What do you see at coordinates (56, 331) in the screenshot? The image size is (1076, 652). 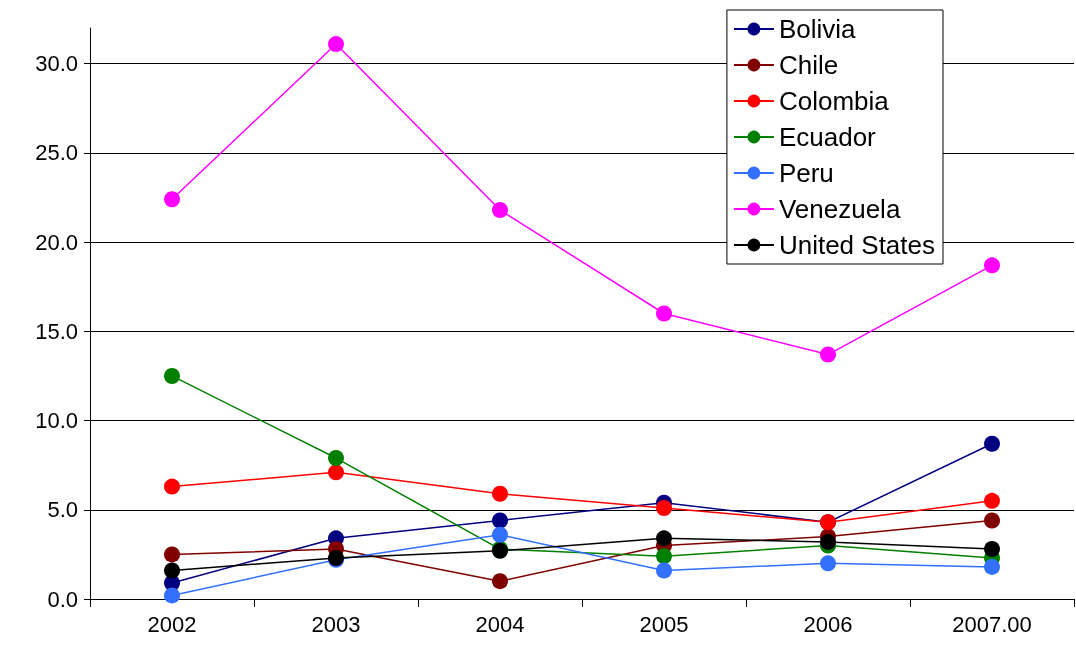 I see `y-tick-label: 15.0` at bounding box center [56, 331].